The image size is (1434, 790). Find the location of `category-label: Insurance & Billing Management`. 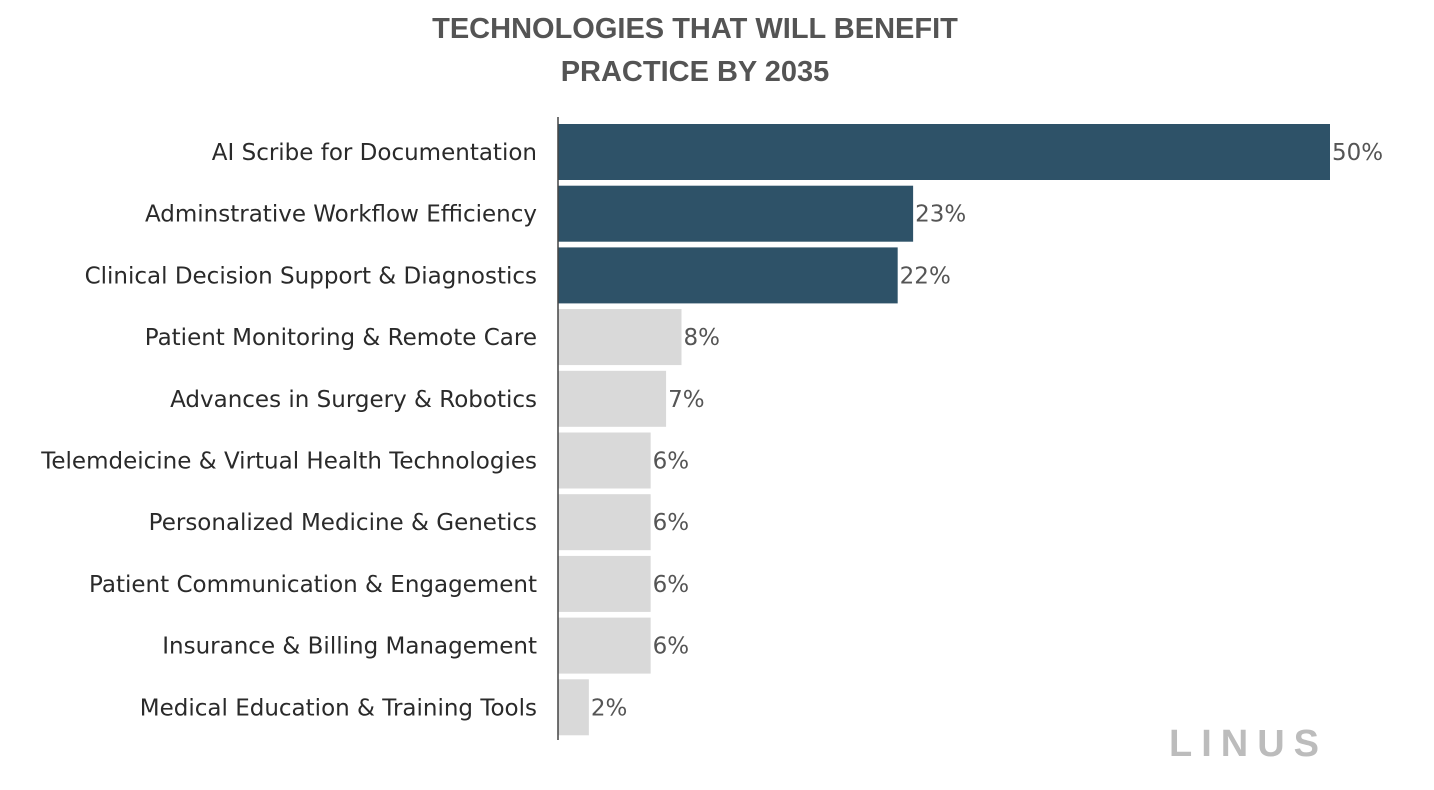

category-label: Insurance & Billing Management is located at coordinates (349, 647).